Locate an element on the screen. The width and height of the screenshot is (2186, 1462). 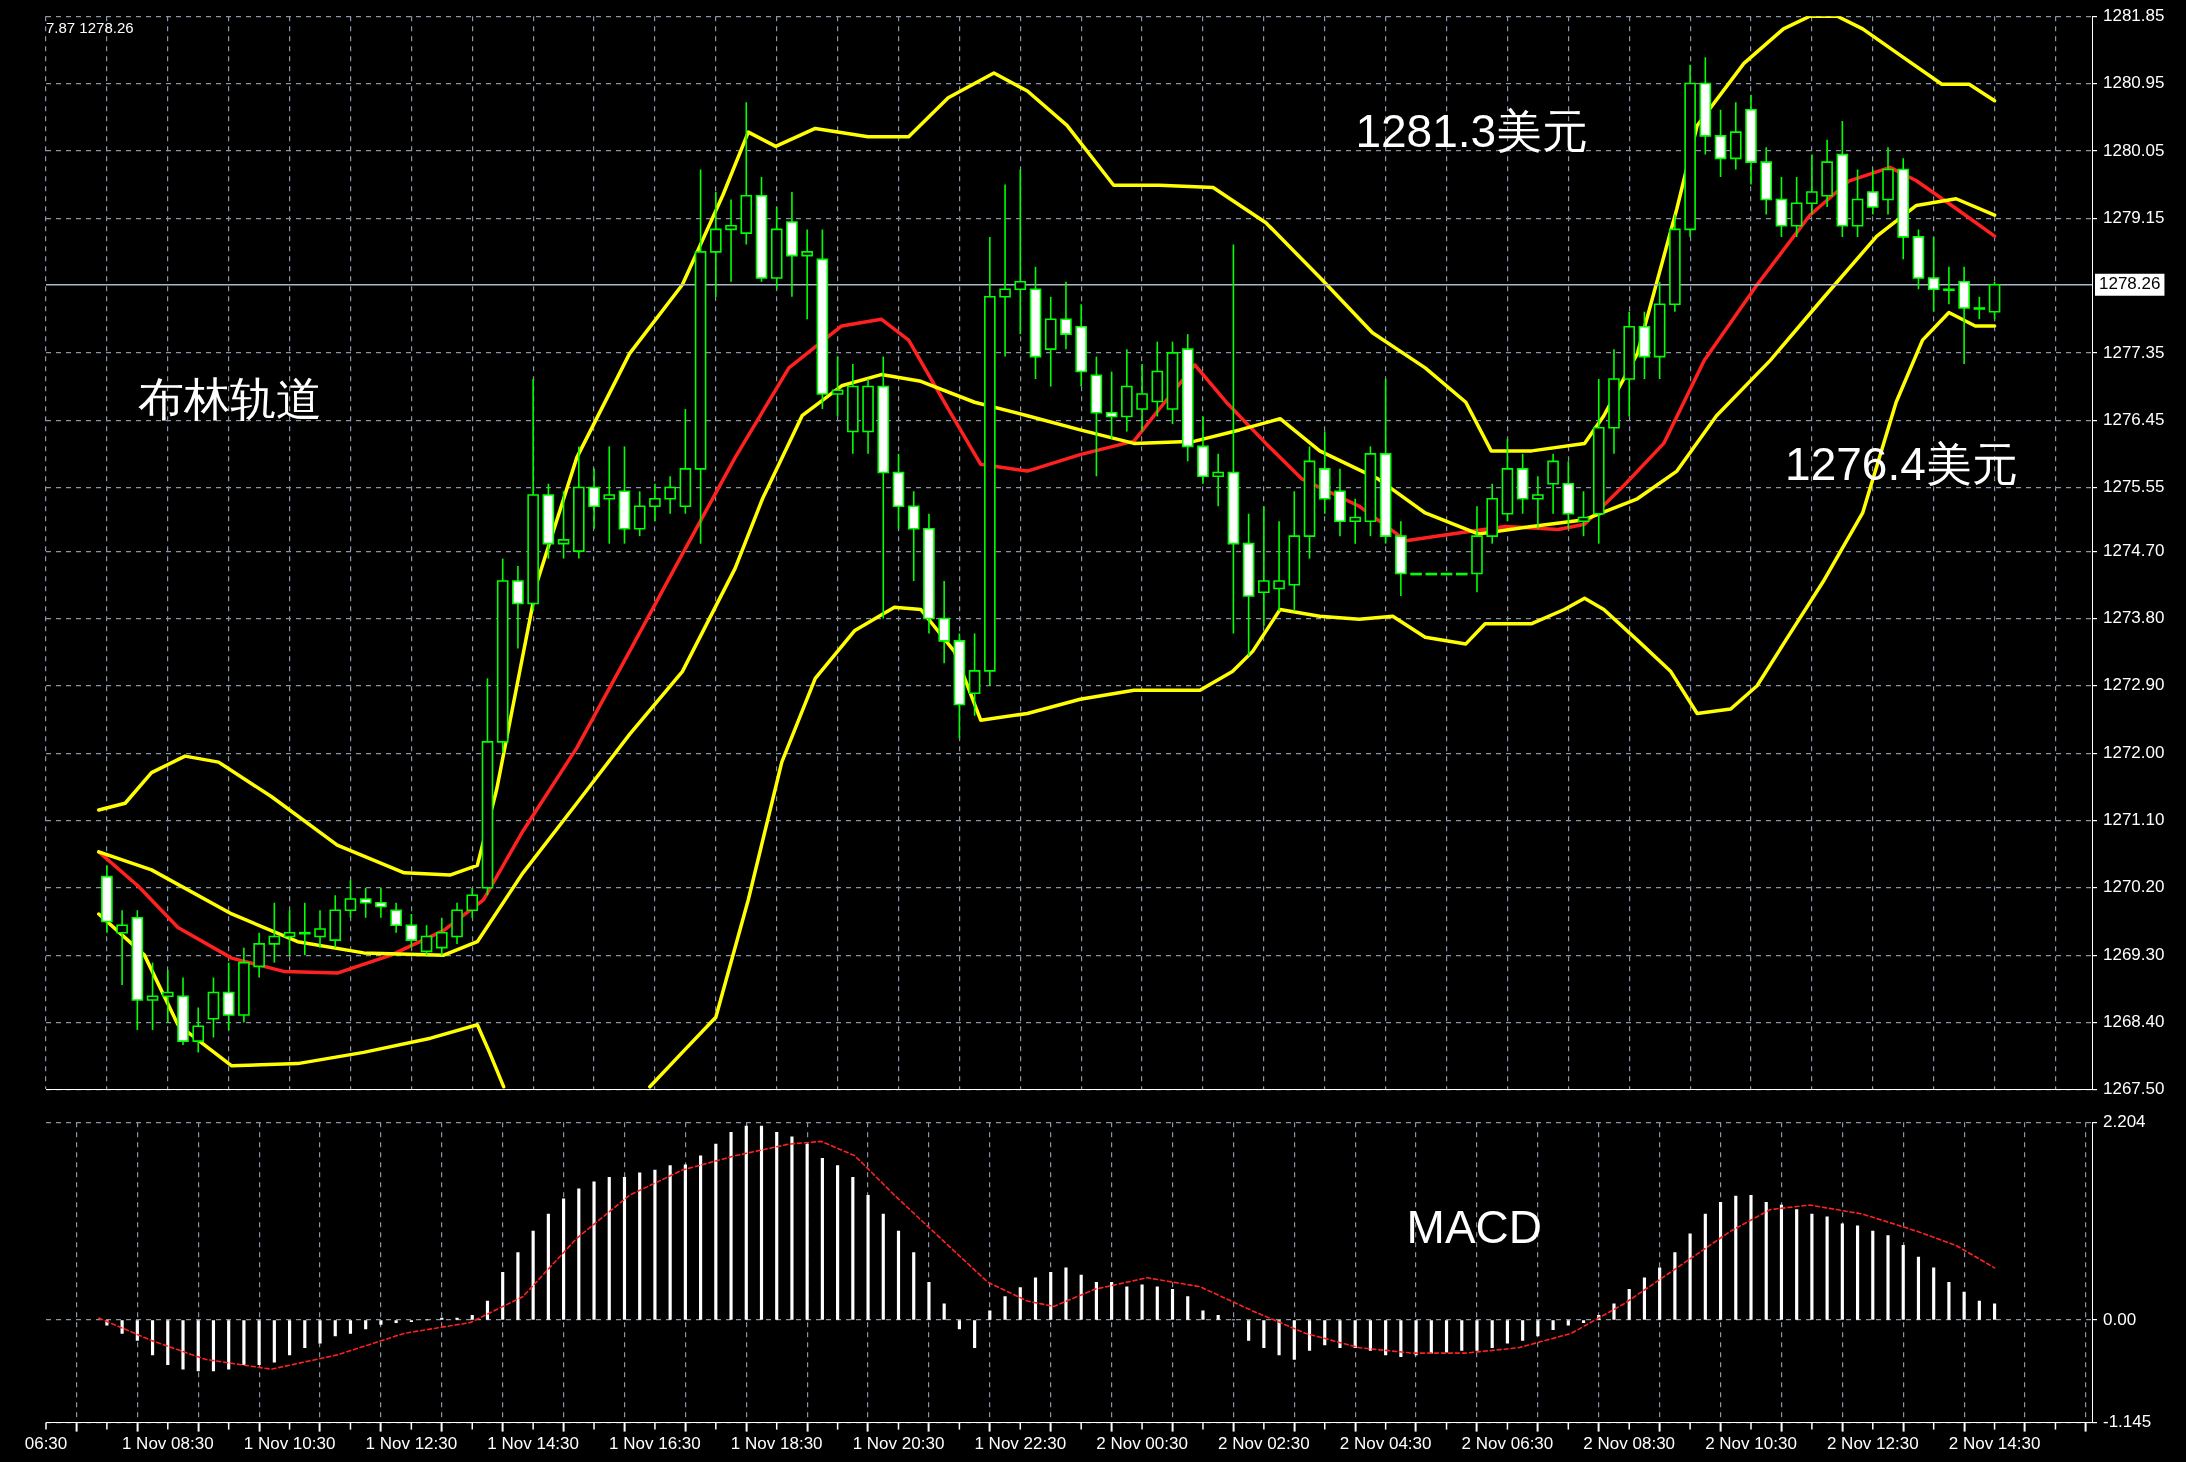
x-tick-label: 1 Nov 14:30 is located at coordinates (533, 1444).